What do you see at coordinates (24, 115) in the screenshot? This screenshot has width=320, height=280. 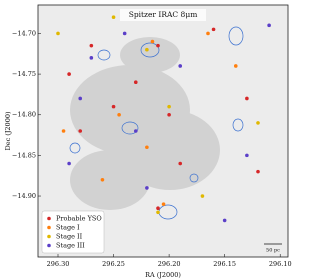 I see `y-tick-label: −14.80` at bounding box center [24, 115].